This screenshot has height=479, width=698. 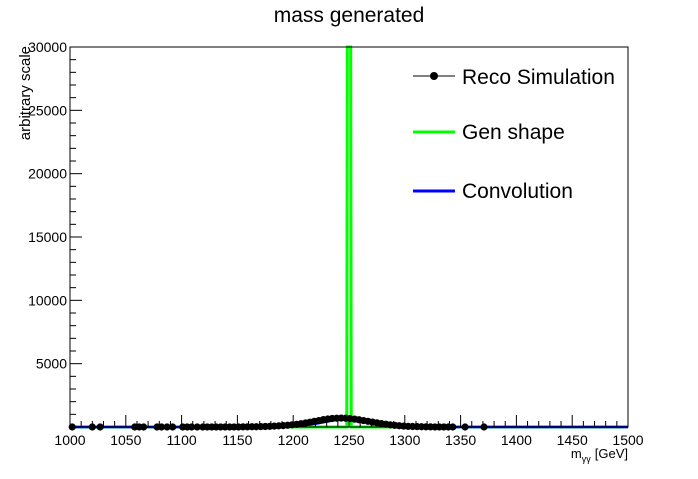 I want to click on legend-entry-convolution: Convolution, so click(x=493, y=191).